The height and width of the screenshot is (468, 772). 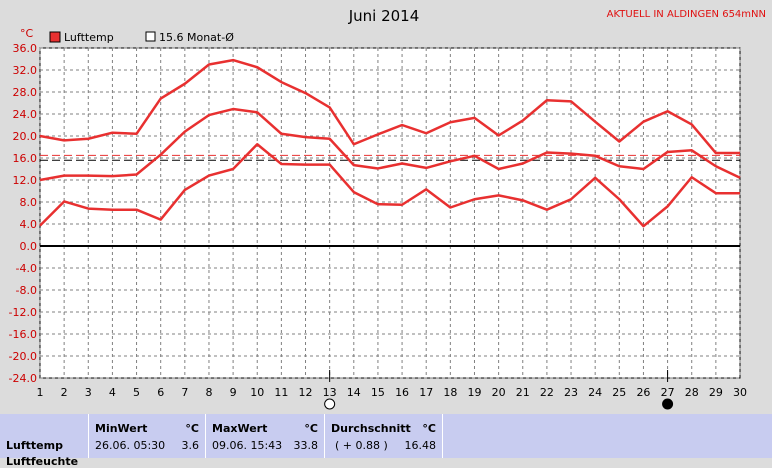 I want to click on x-tick-label: 21, so click(x=523, y=392).